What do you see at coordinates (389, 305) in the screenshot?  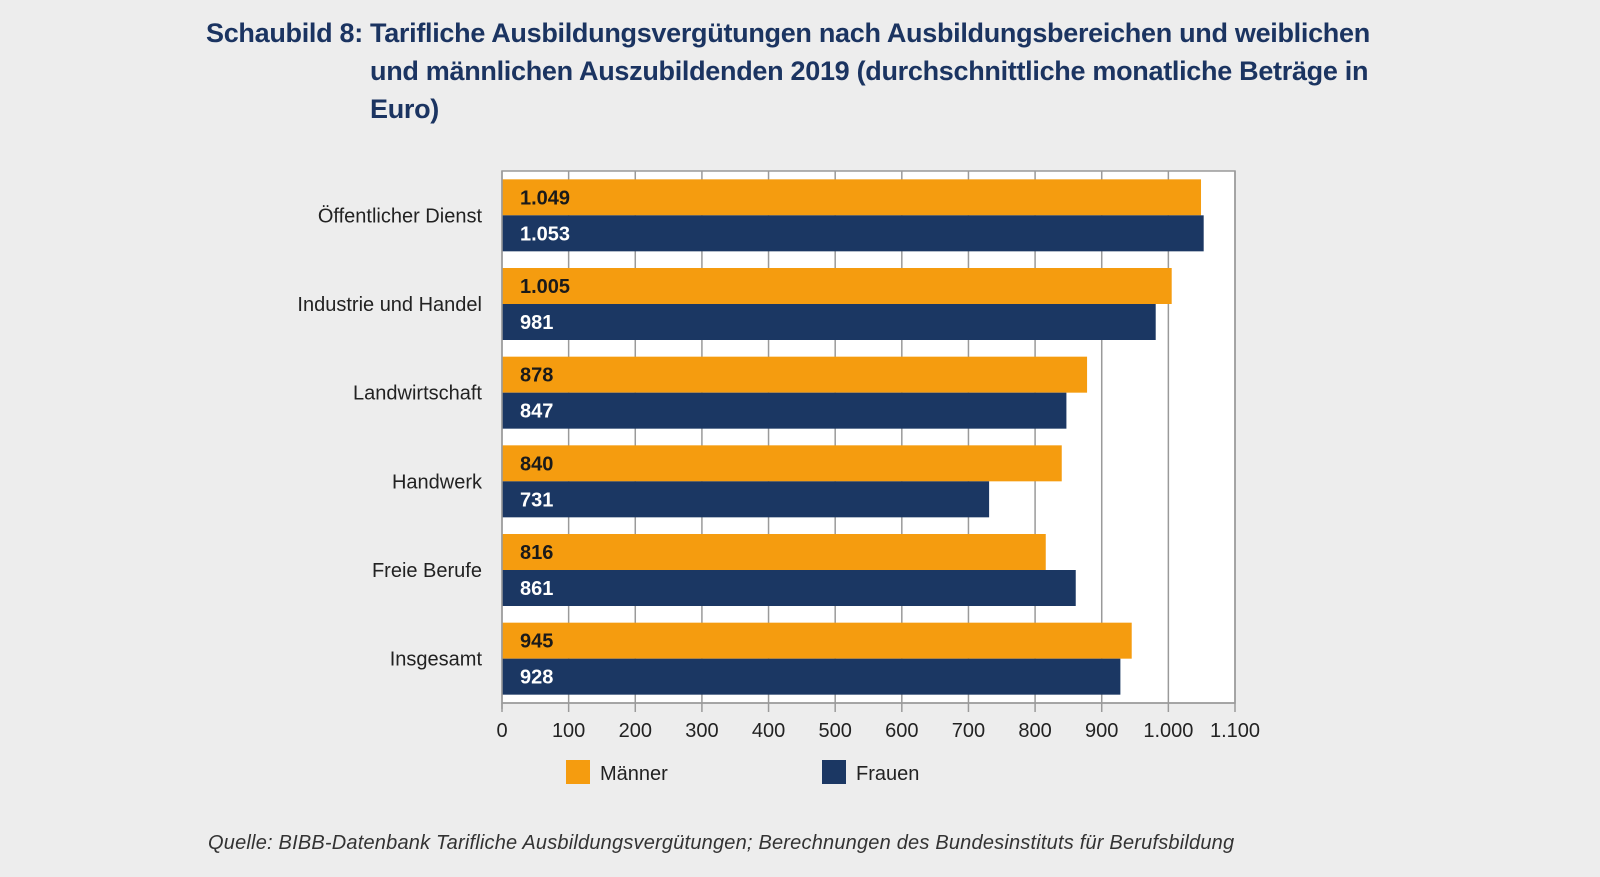 I see `category-label: Industrie und Handel` at bounding box center [389, 305].